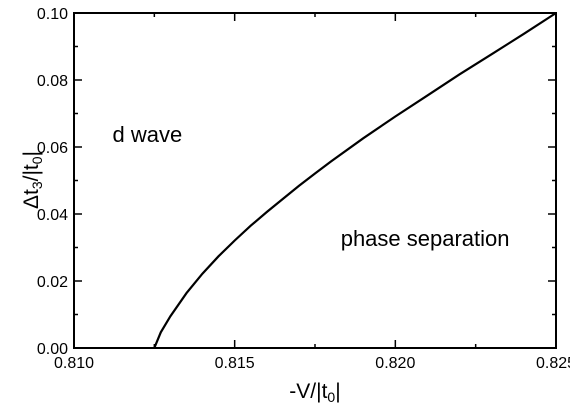  What do you see at coordinates (37, 160) in the screenshot?
I see `y-axis-title-subscript-0: 0` at bounding box center [37, 160].